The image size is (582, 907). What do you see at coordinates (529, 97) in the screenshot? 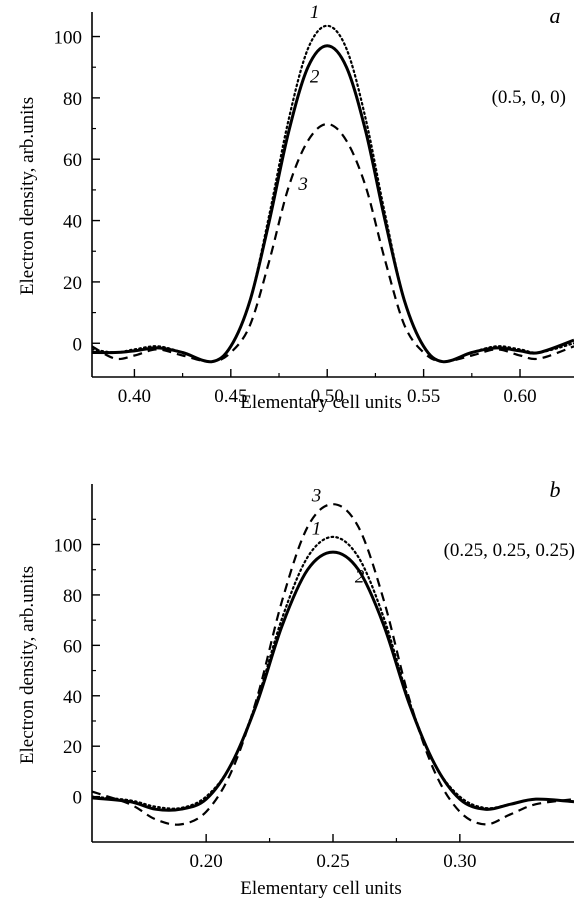
I see `peak-position-annotation: (0.5, 0, 0)` at bounding box center [529, 97].